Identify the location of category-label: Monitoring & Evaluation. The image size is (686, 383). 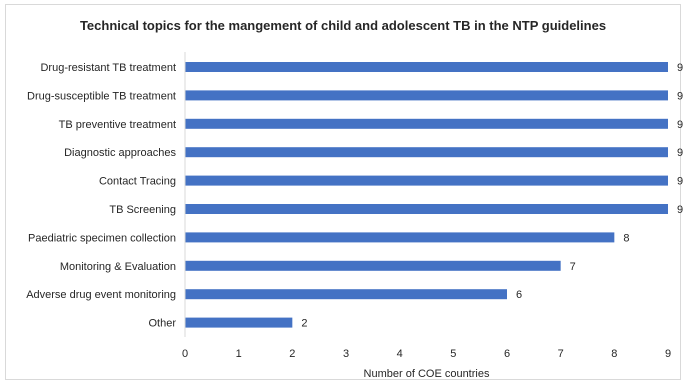
(118, 267).